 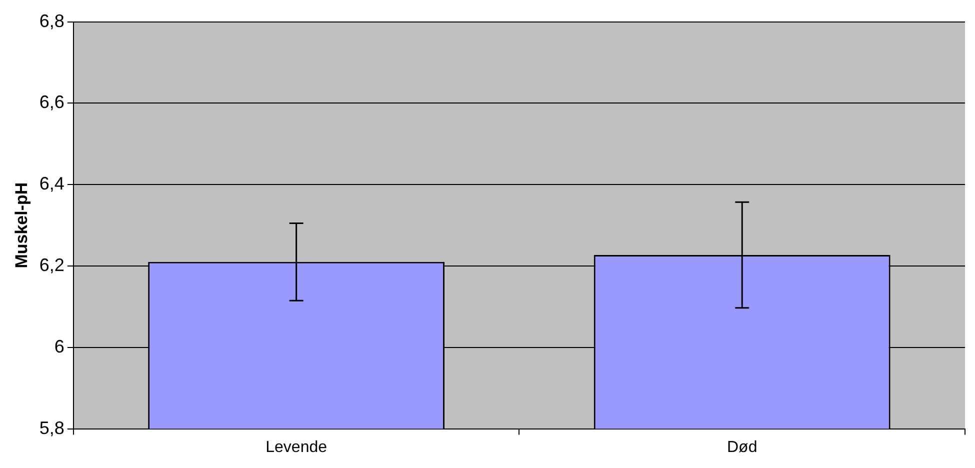 What do you see at coordinates (51, 184) in the screenshot?
I see `y-tick-label: 6,4` at bounding box center [51, 184].